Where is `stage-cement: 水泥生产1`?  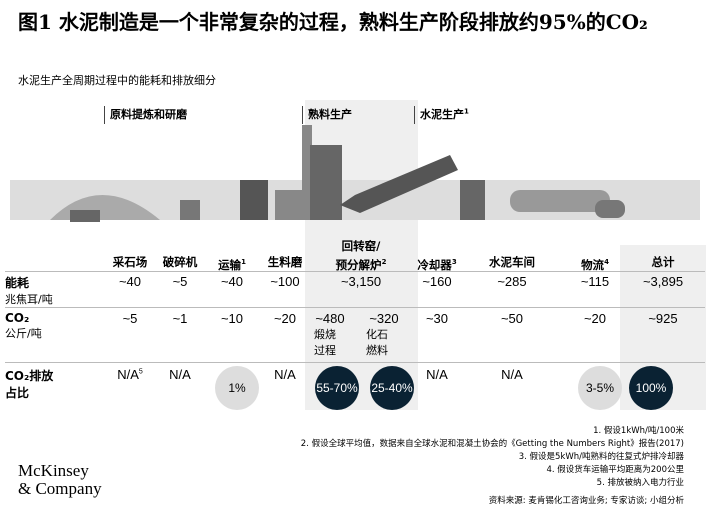 stage-cement: 水泥生产1 is located at coordinates (444, 114).